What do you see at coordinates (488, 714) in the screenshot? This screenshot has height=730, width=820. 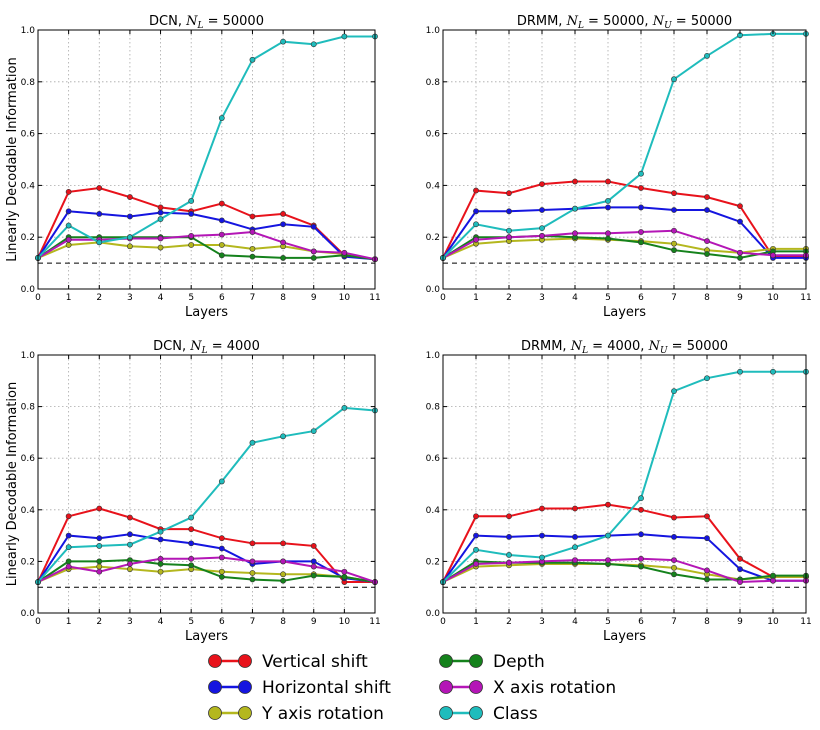 I see `legend-item-class: Class` at bounding box center [488, 714].